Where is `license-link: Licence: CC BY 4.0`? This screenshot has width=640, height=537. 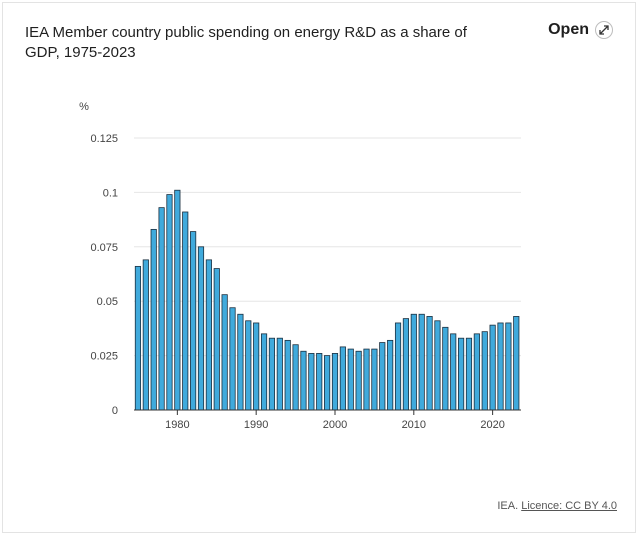 license-link: Licence: CC BY 4.0 is located at coordinates (569, 506).